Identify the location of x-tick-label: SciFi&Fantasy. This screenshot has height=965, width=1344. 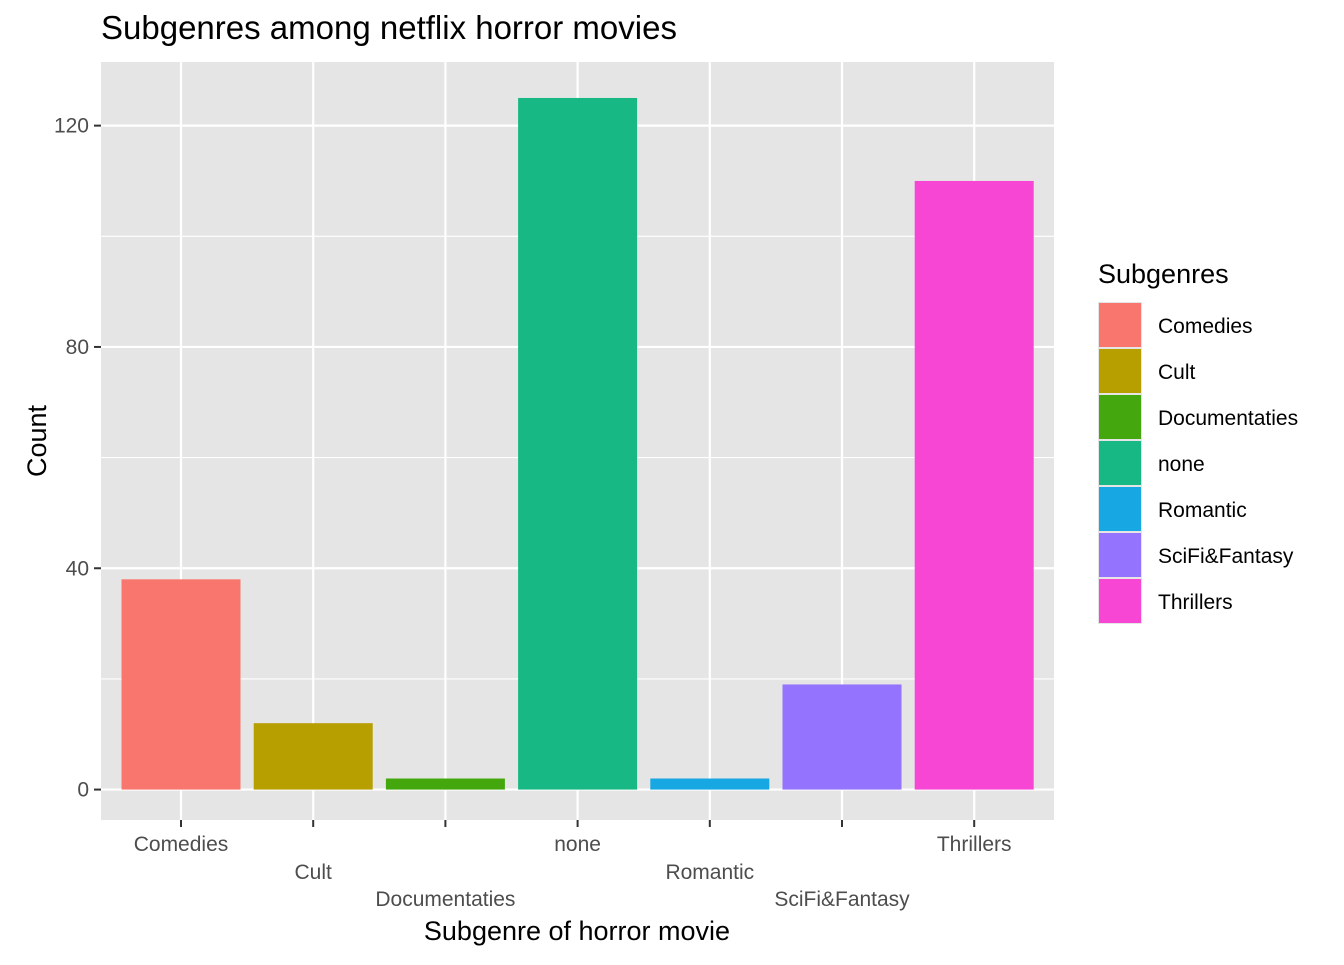
(842, 899).